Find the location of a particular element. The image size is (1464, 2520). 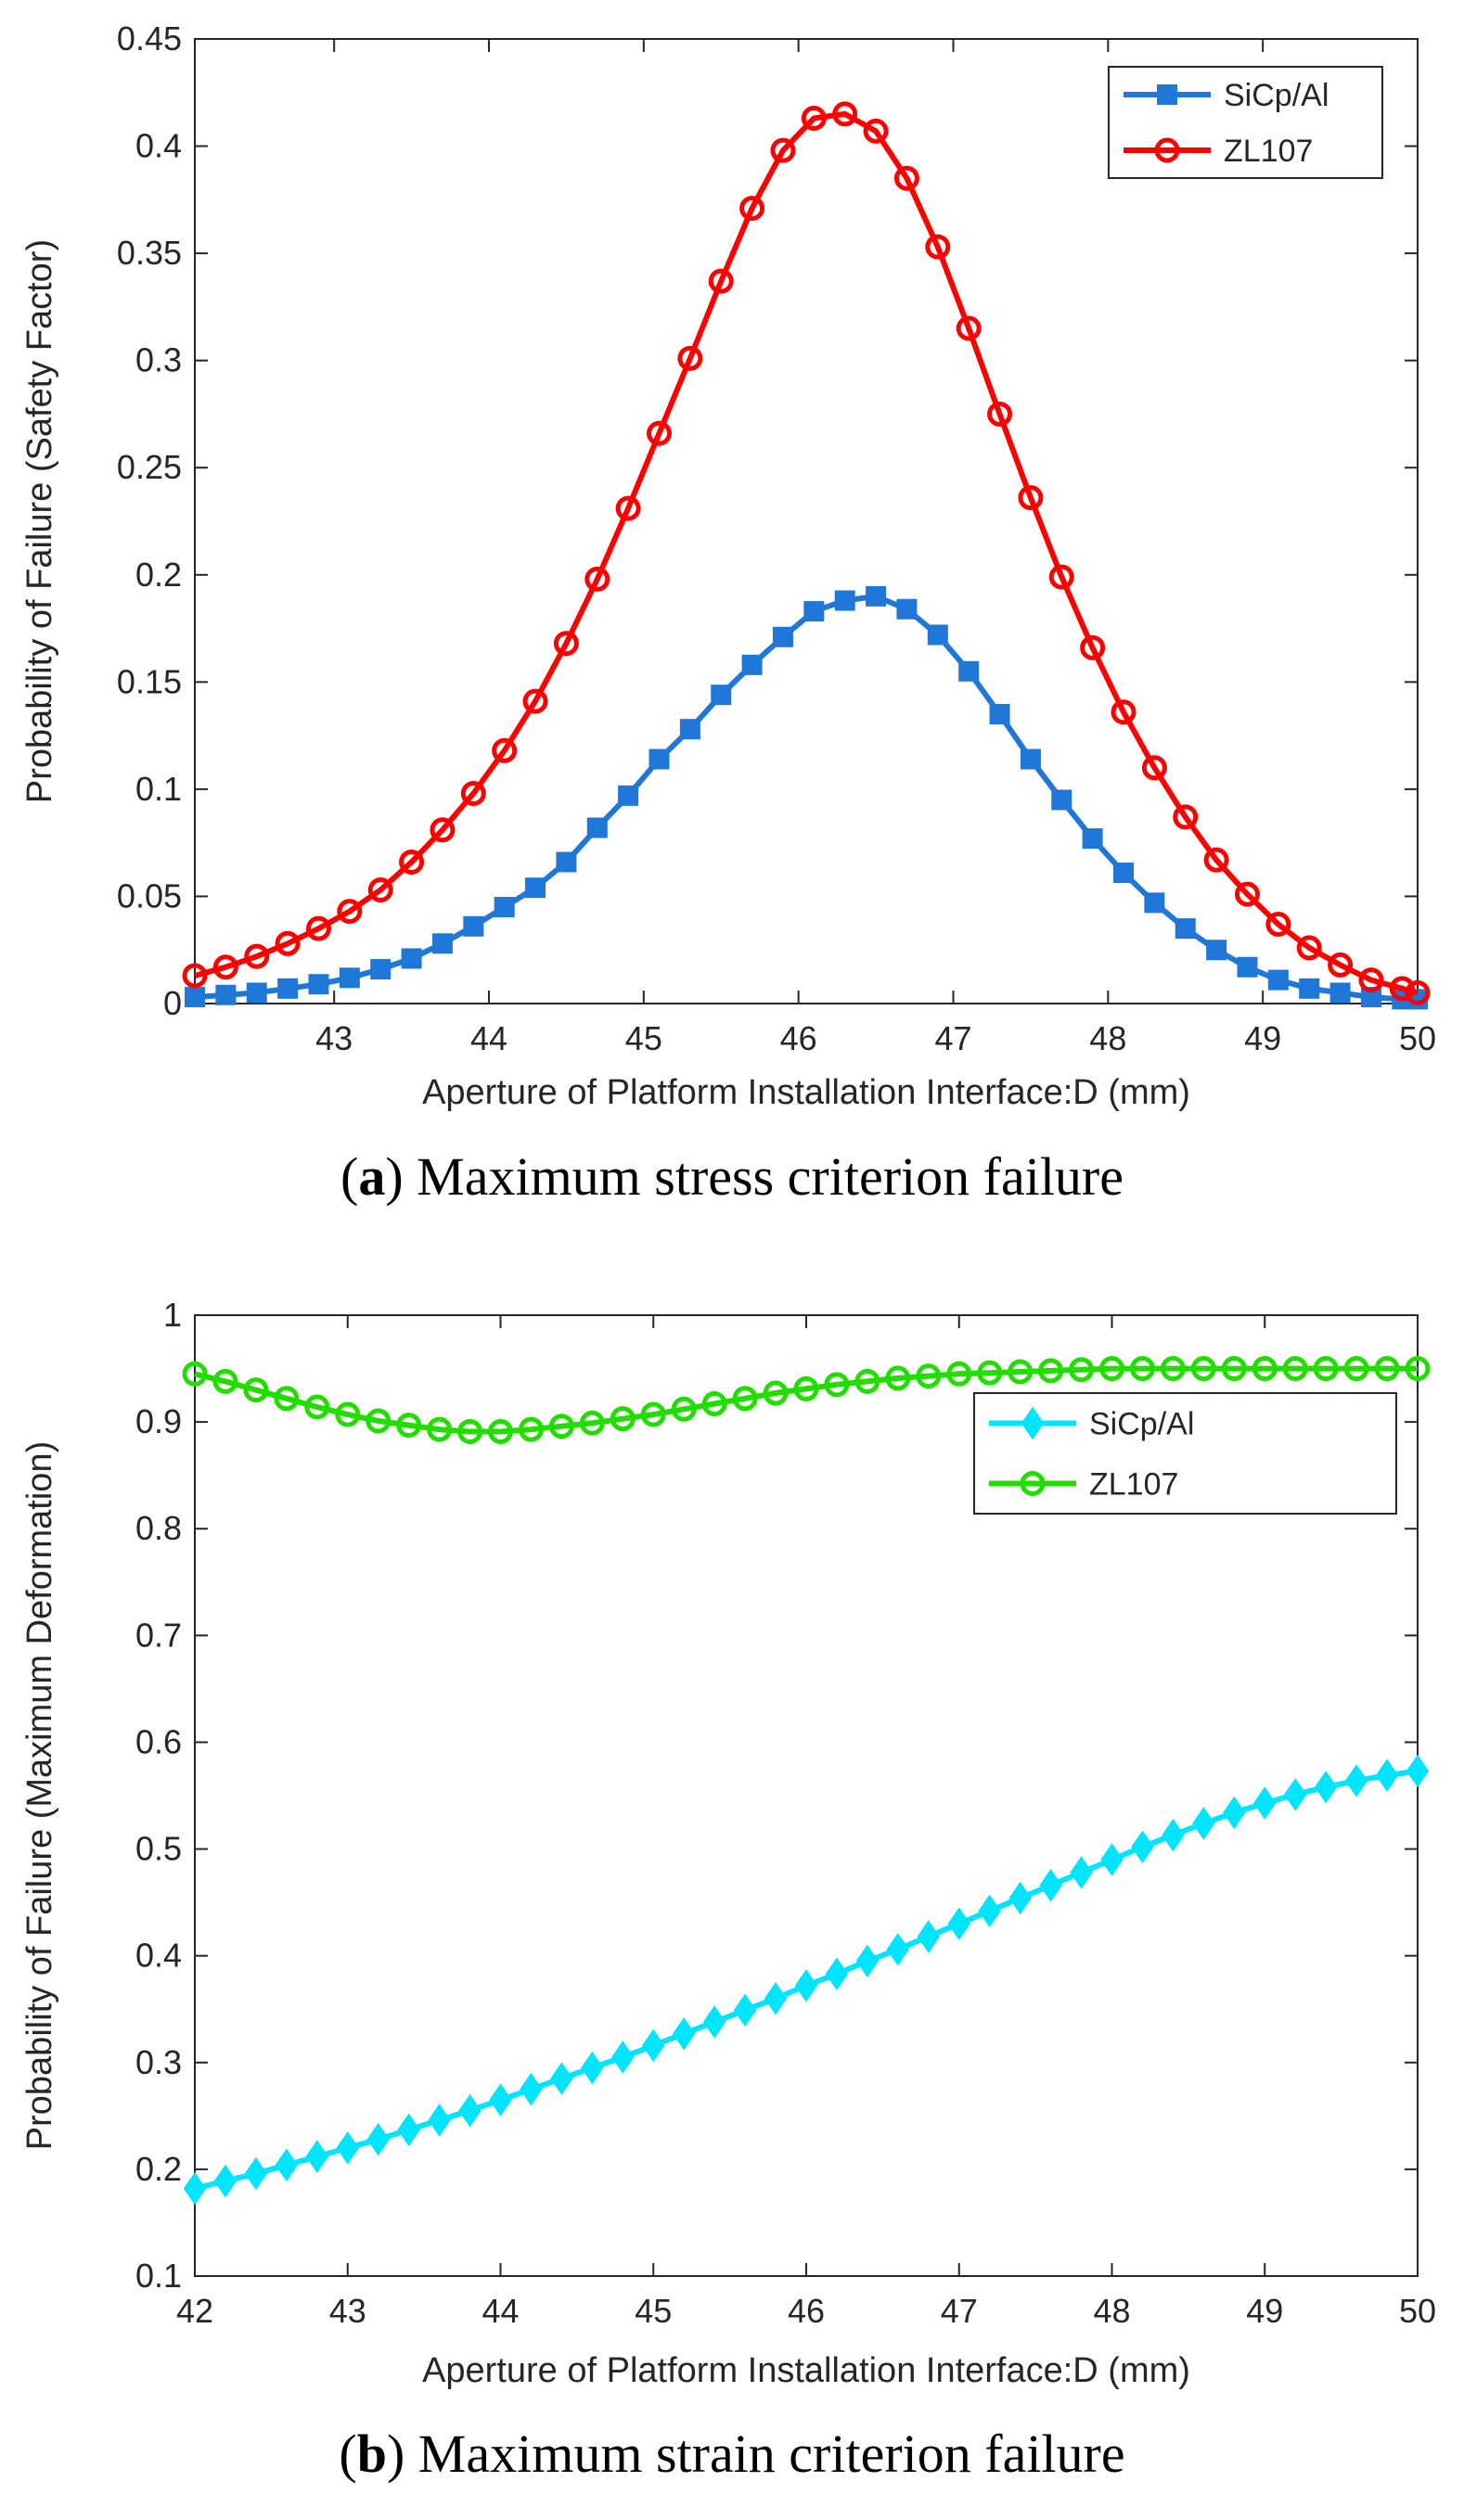

x-tick-label-a: 46 is located at coordinates (798, 1038).